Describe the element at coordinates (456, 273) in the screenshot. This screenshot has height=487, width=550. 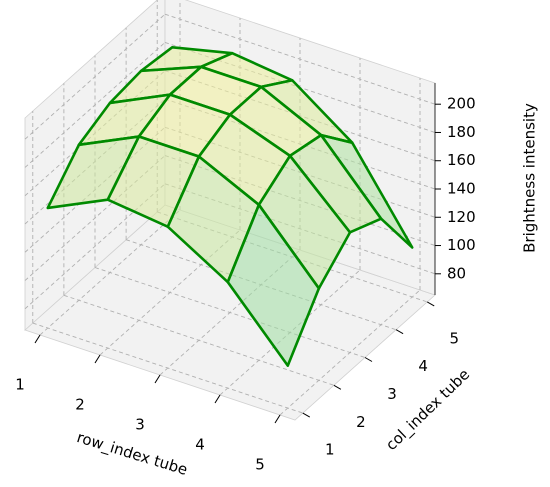
I see `z-tick-label: 80` at that location.